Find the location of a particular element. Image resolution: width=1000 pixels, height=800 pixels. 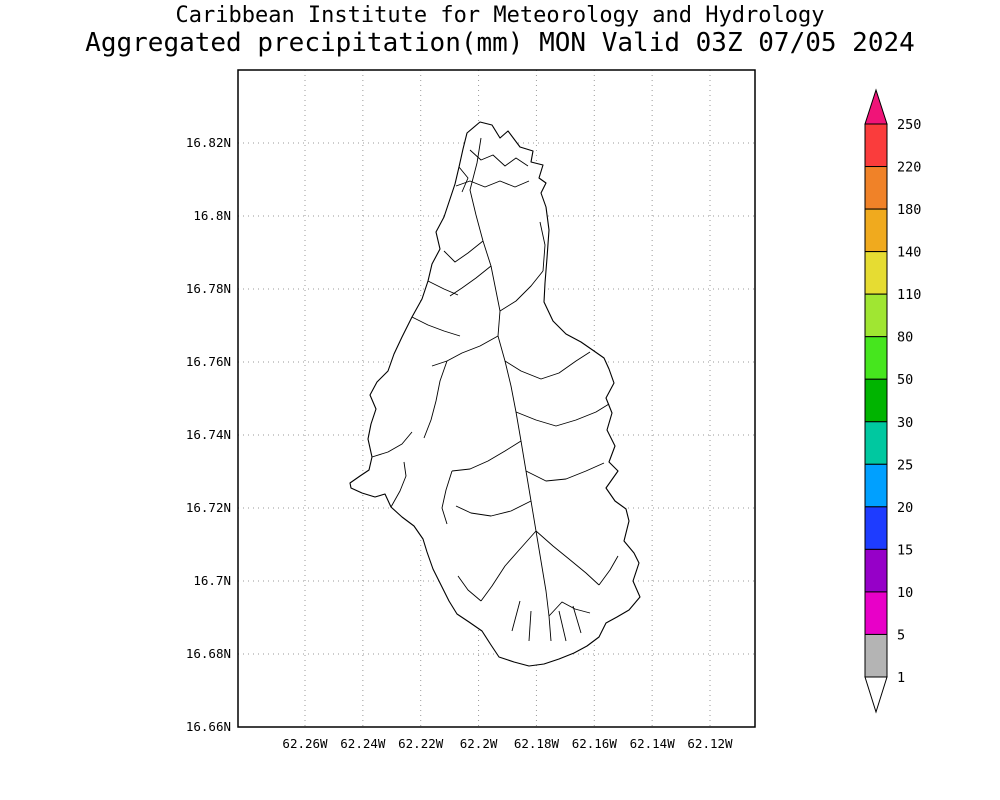

x-axis-tick-label: 62.18W is located at coordinates (537, 743).